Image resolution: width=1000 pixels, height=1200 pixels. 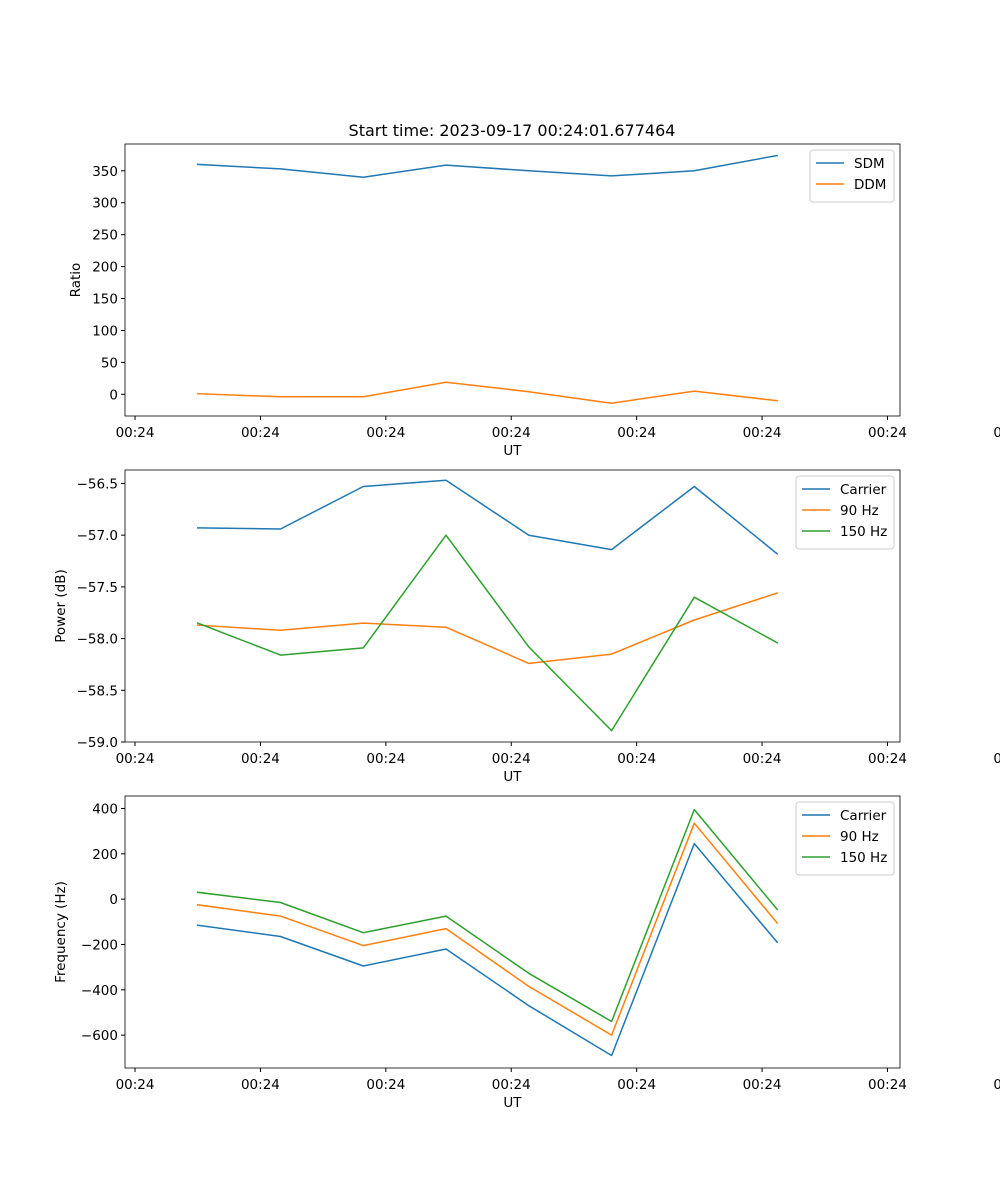 What do you see at coordinates (105, 809) in the screenshot?
I see `y-tick-label: 400` at bounding box center [105, 809].